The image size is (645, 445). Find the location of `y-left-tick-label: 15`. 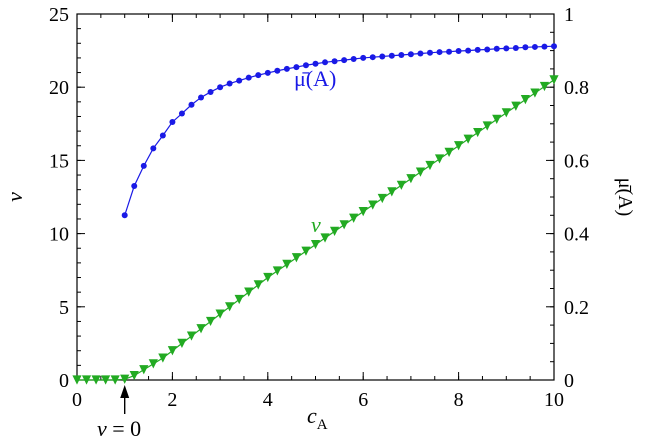

y-left-tick-label: 15 is located at coordinates (59, 161).